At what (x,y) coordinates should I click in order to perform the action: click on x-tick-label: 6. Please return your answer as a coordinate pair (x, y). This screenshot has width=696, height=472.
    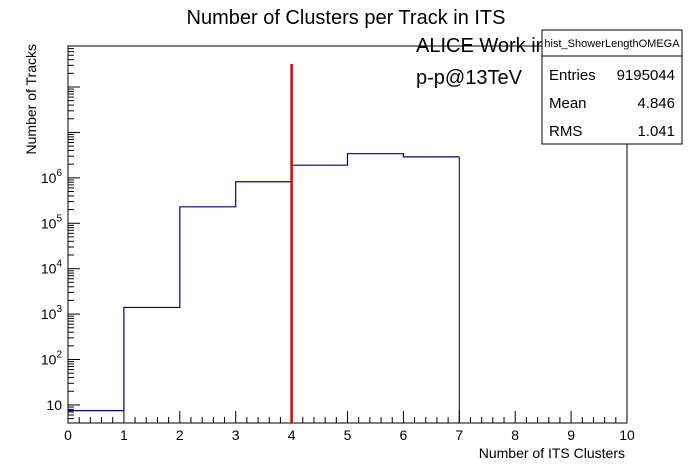
    Looking at the image, I should click on (404, 435).